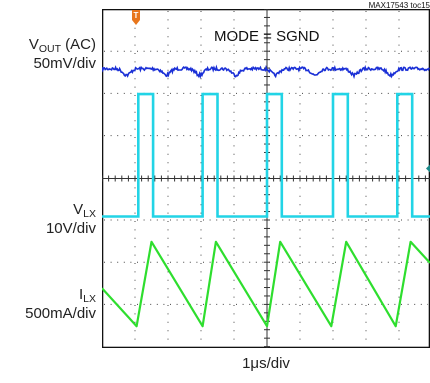  I want to click on ilx-scale: 500mA/div, so click(60, 313).